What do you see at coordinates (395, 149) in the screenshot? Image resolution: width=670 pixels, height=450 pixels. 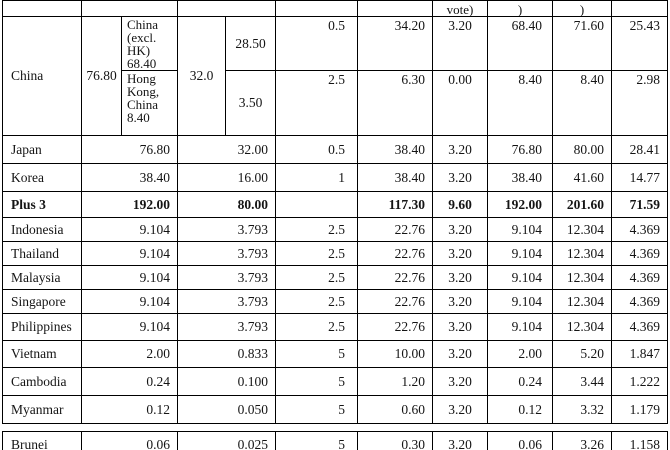 I see `cell-japan-c7: 38.40` at bounding box center [395, 149].